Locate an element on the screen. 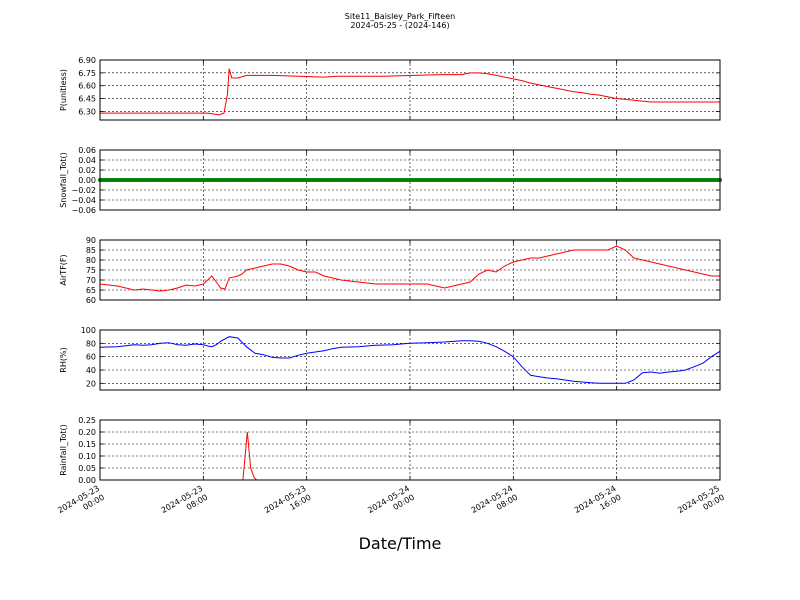 The height and width of the screenshot is (600, 800). y-tick-label: 6.60 is located at coordinates (87, 86).